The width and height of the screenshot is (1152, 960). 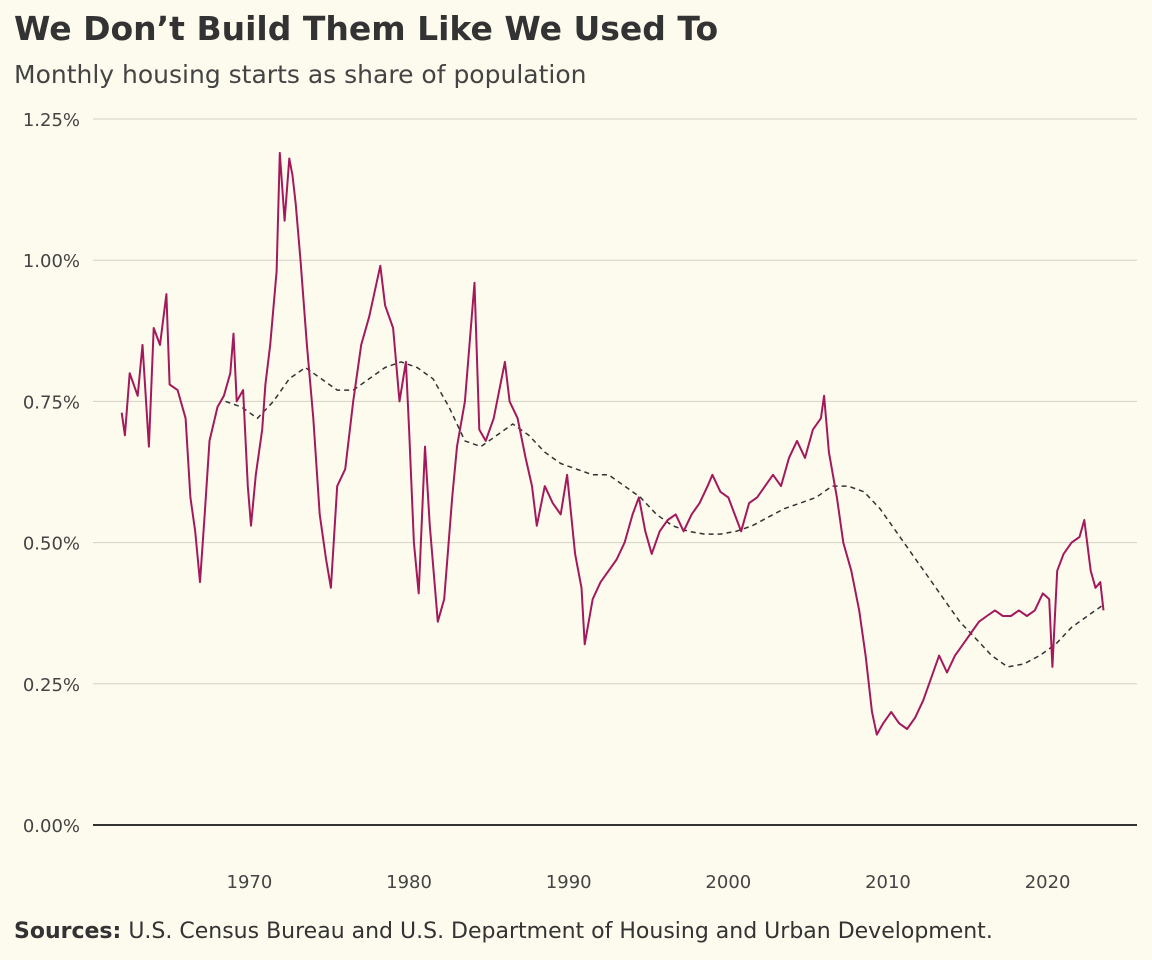 I want to click on x-tick-label: 1990, so click(x=569, y=882).